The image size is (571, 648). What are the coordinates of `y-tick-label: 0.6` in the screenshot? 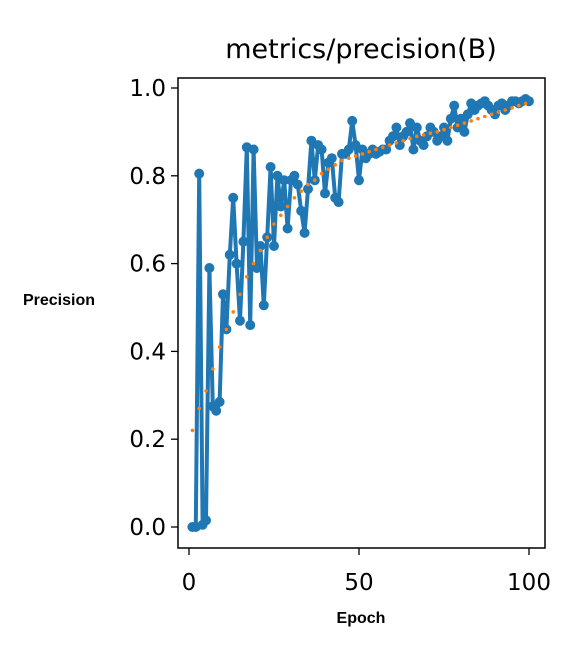 It's located at (147, 265).